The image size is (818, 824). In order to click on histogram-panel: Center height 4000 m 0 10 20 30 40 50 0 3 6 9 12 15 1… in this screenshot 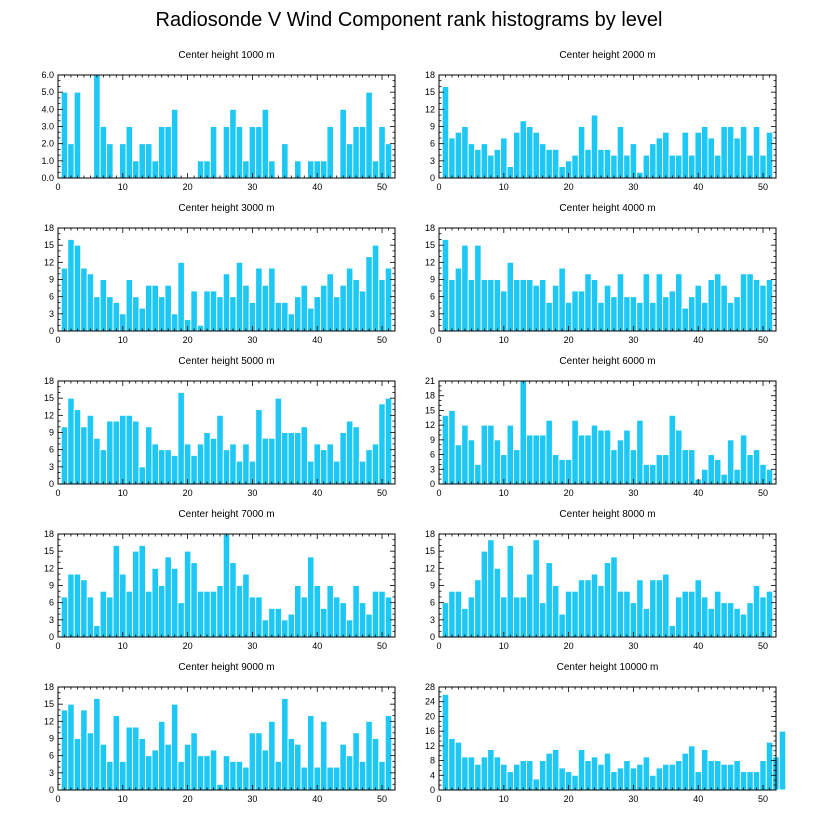, I will do `click(601, 274)`.